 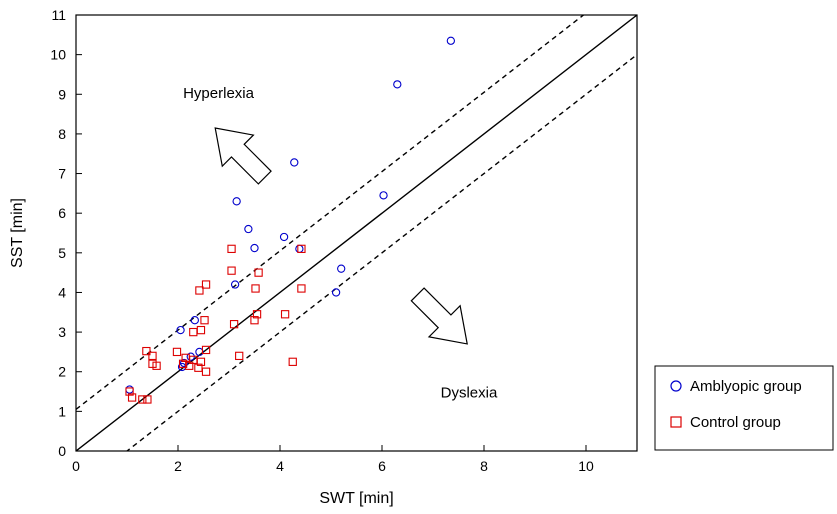 What do you see at coordinates (243, 156) in the screenshot?
I see `hyperlexia-arrow` at bounding box center [243, 156].